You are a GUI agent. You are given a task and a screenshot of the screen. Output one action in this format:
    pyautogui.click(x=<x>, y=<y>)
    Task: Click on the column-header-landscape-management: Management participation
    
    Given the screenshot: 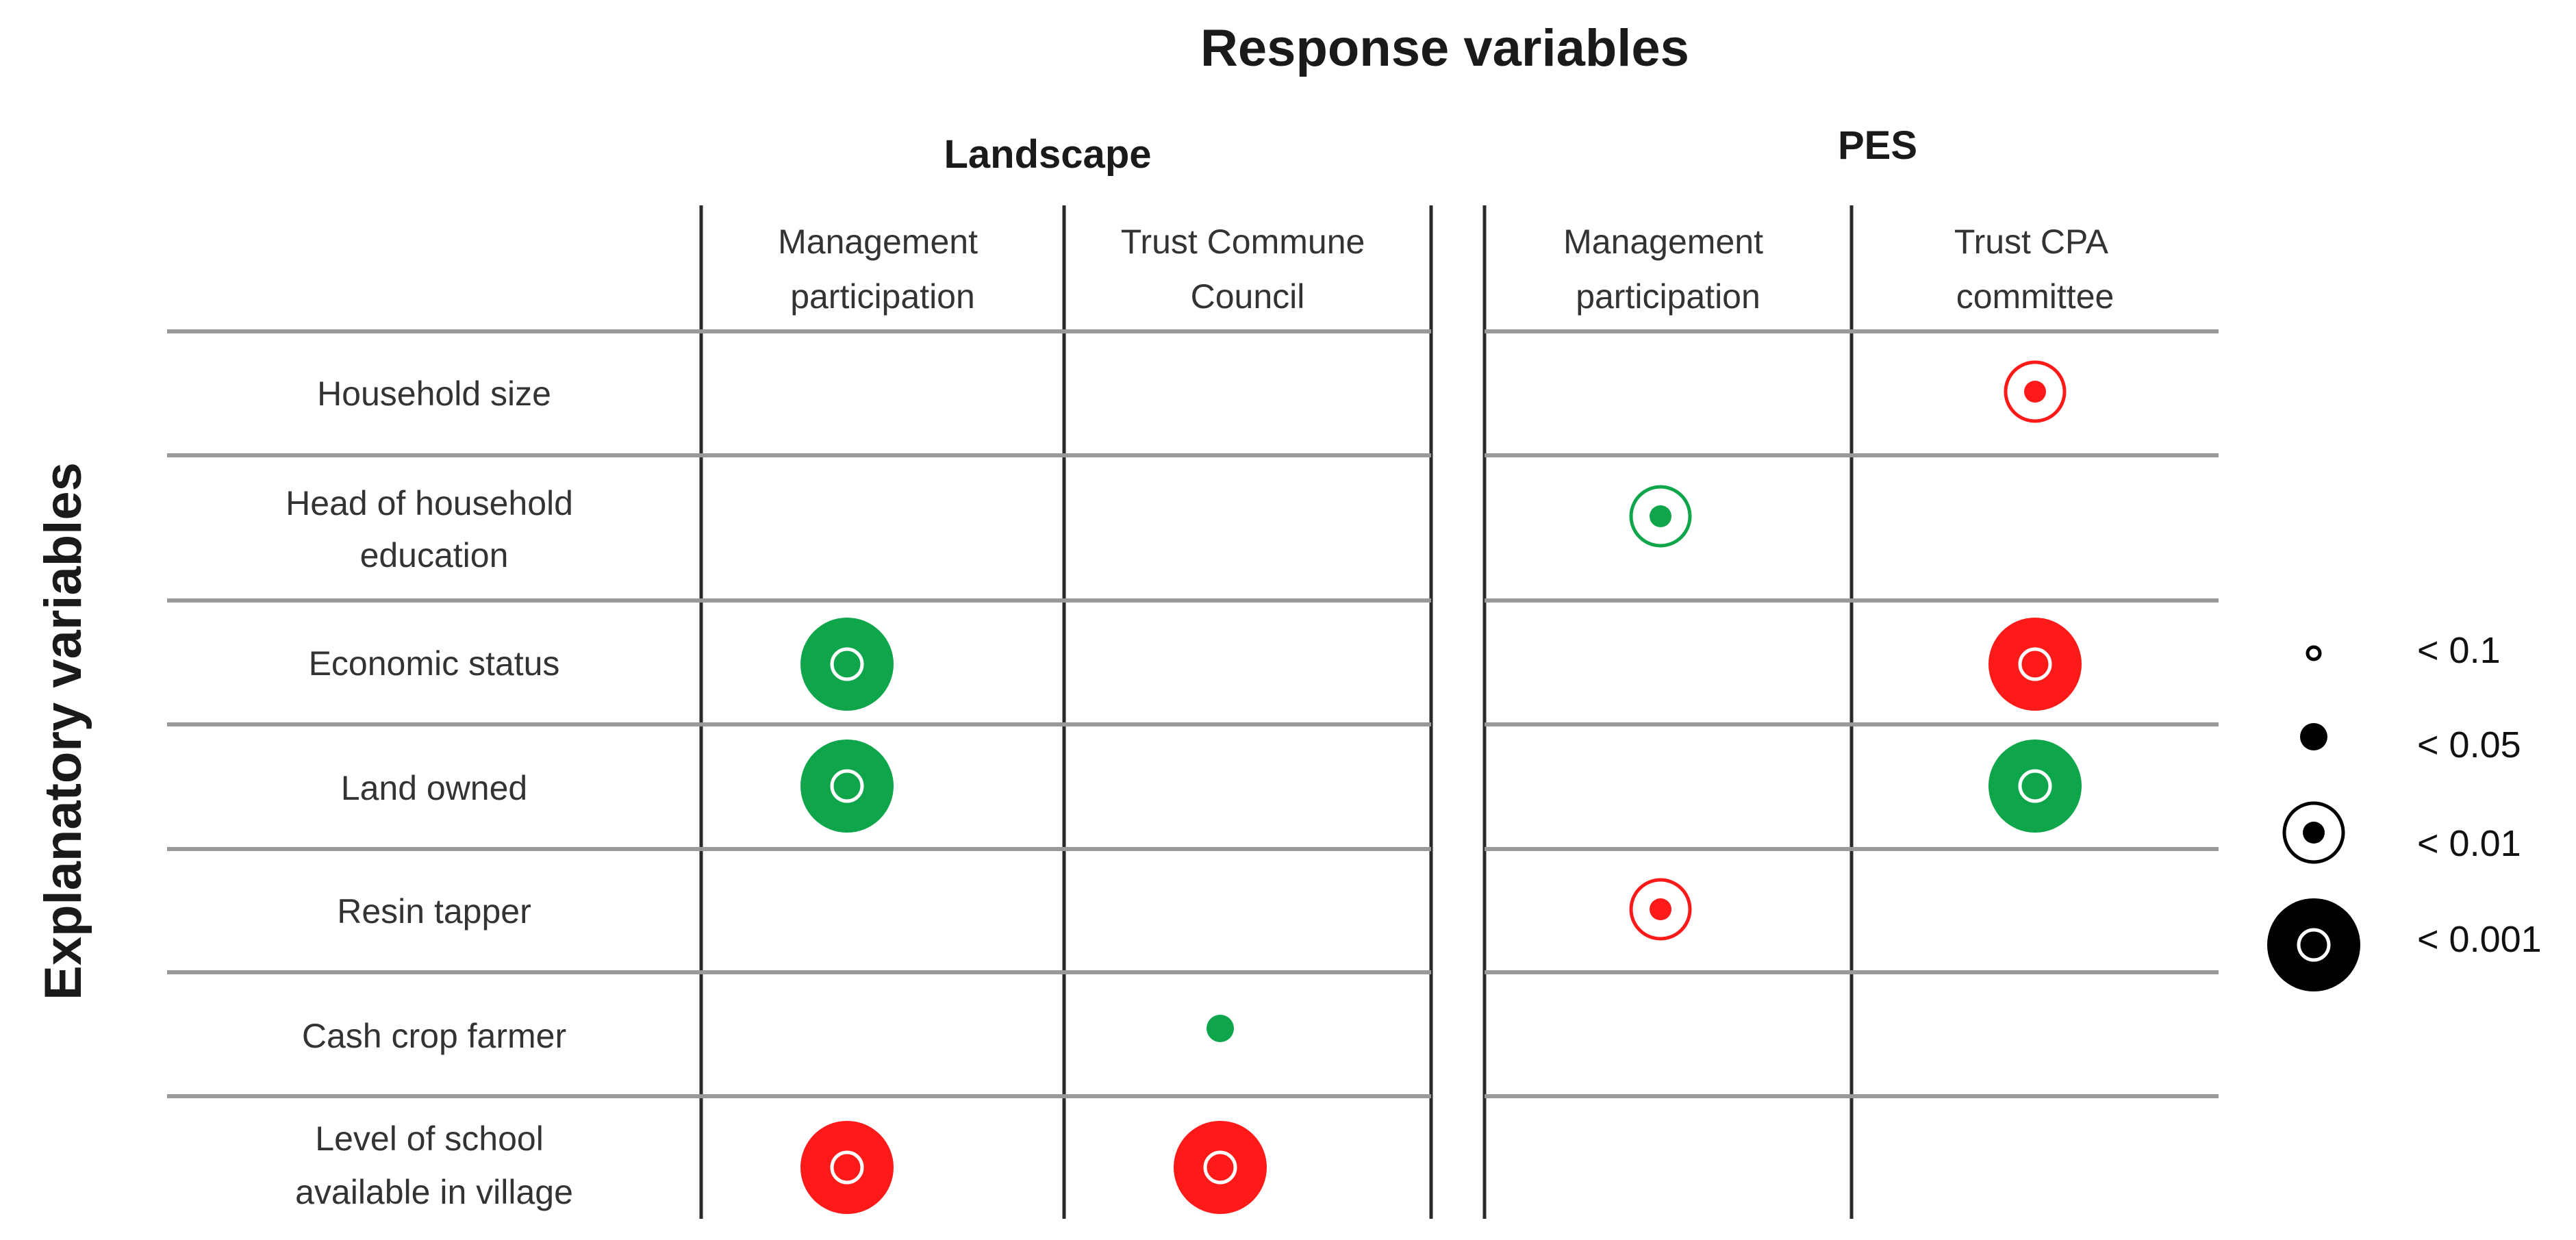 What is the action you would take?
    pyautogui.click(x=883, y=269)
    